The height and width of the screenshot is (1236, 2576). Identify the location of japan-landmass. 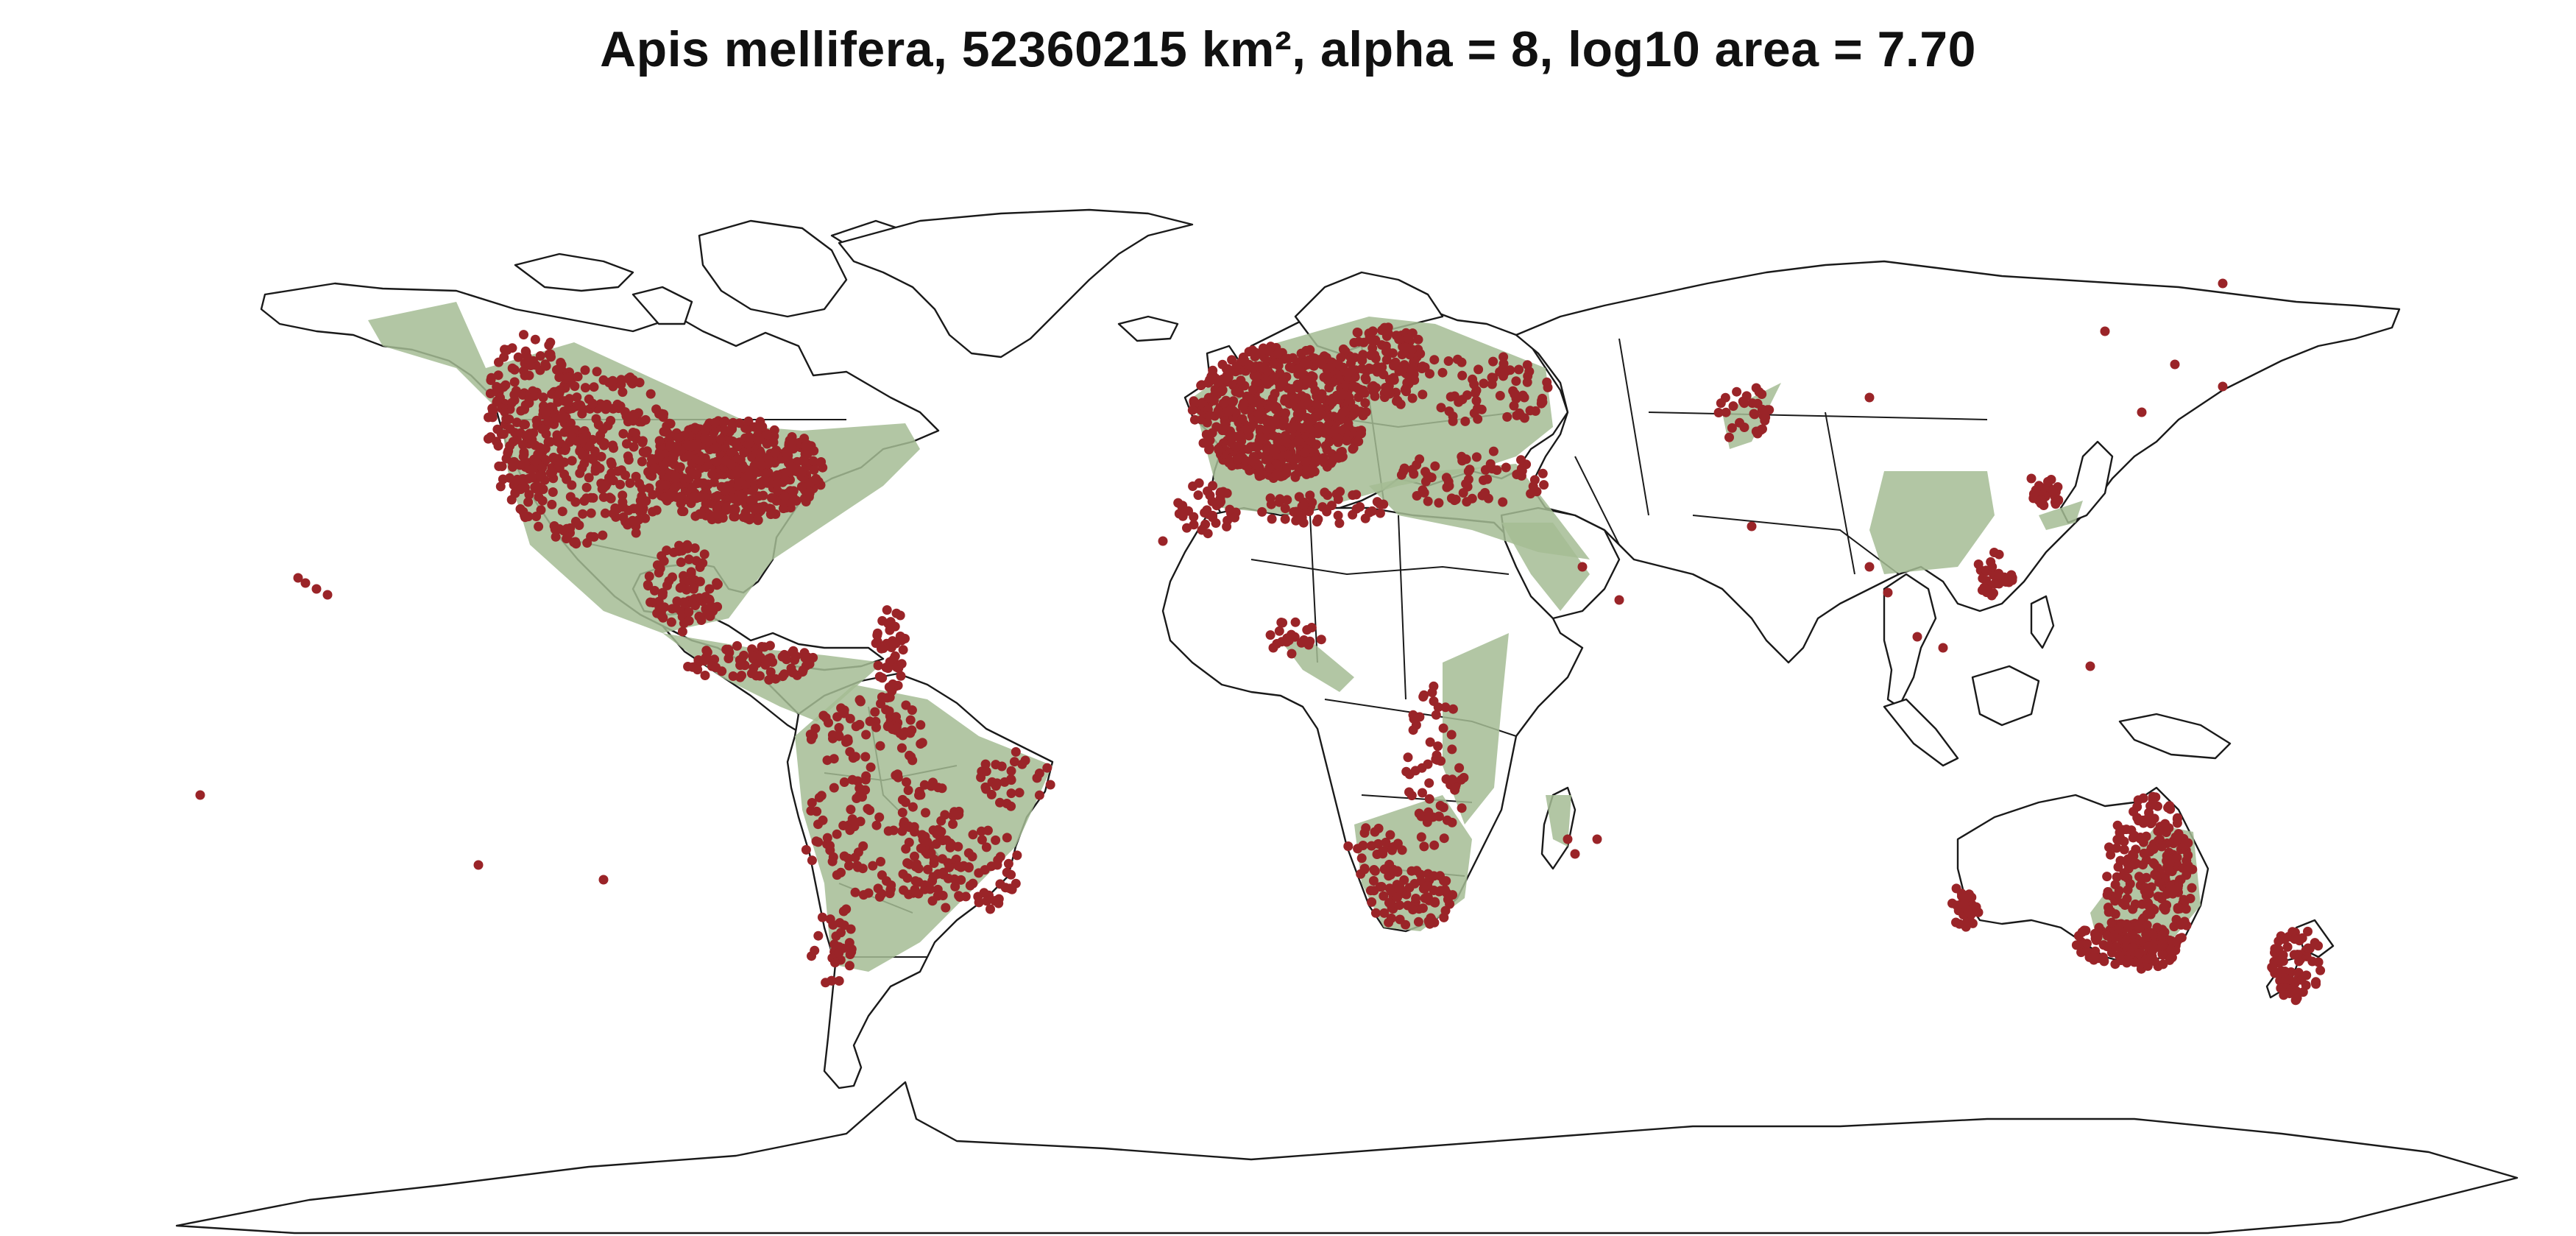
(2086, 482).